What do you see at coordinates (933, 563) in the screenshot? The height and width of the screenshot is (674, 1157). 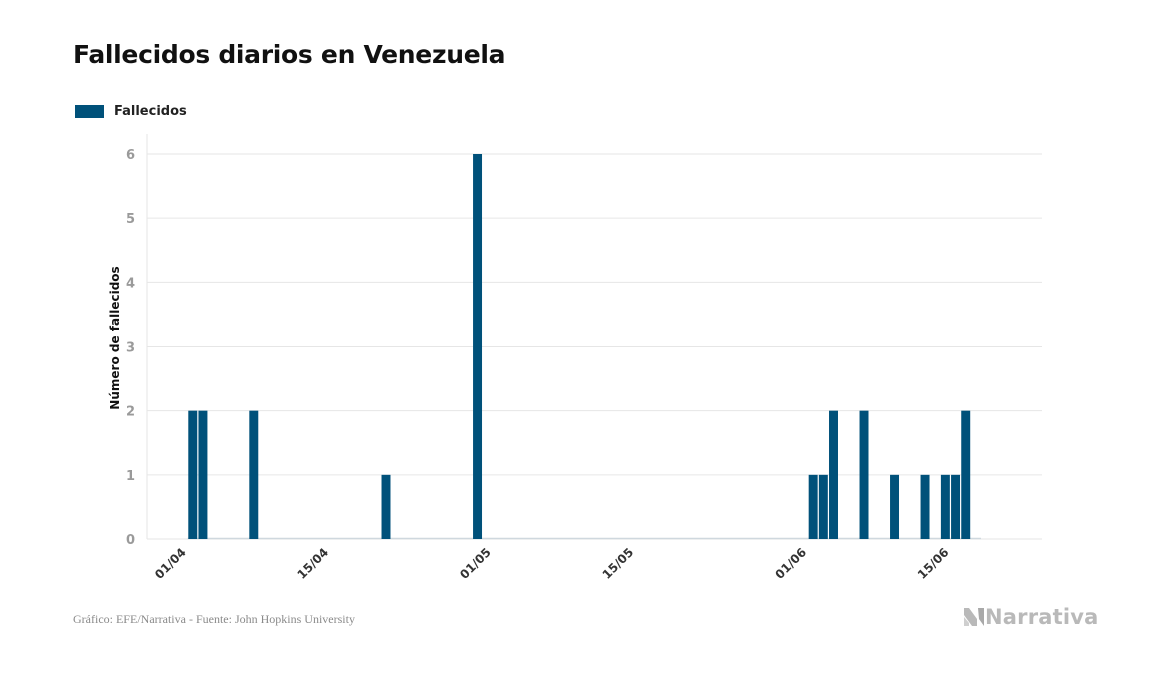 I see `x-tick-label: 15/06` at bounding box center [933, 563].